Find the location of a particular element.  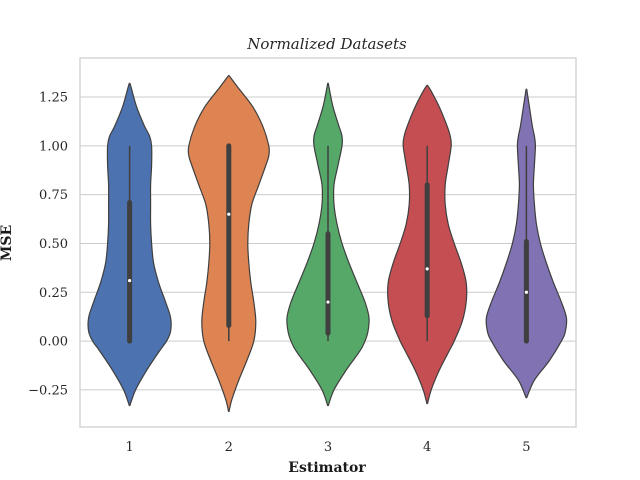

x-tick-label: 4 is located at coordinates (427, 447).